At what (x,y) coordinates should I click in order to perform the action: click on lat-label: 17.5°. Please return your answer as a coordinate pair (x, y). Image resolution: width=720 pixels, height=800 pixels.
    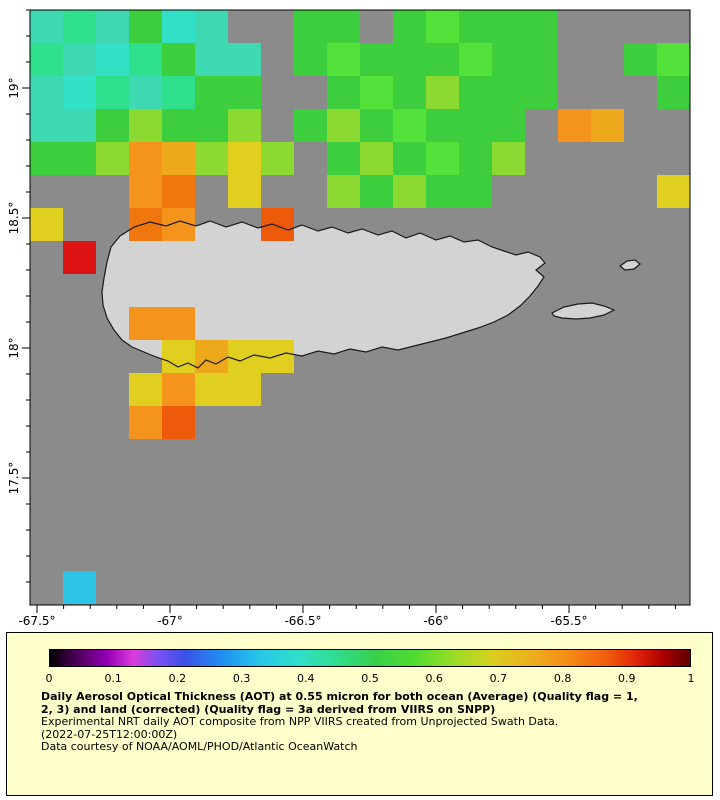
    Looking at the image, I should click on (14, 478).